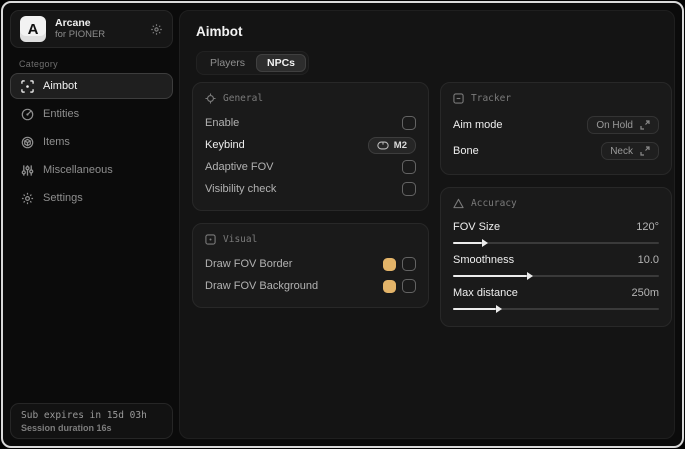  What do you see at coordinates (556, 296) in the screenshot?
I see `slider-group-max-distance: Max distance 250m` at bounding box center [556, 296].